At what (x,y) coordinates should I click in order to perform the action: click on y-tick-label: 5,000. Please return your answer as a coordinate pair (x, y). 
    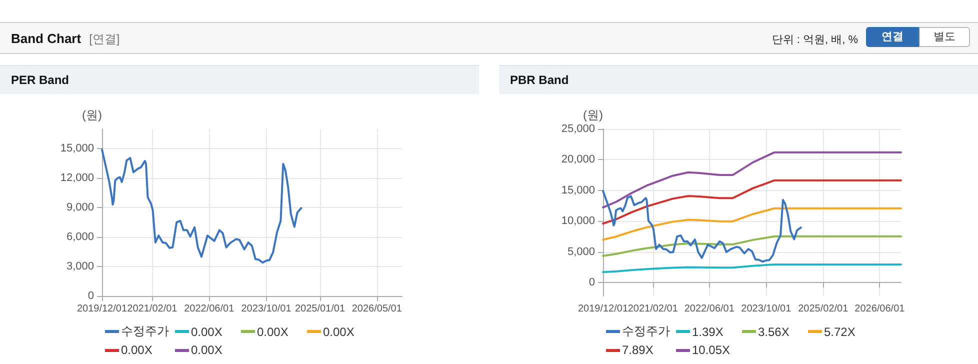
    Looking at the image, I should click on (581, 252).